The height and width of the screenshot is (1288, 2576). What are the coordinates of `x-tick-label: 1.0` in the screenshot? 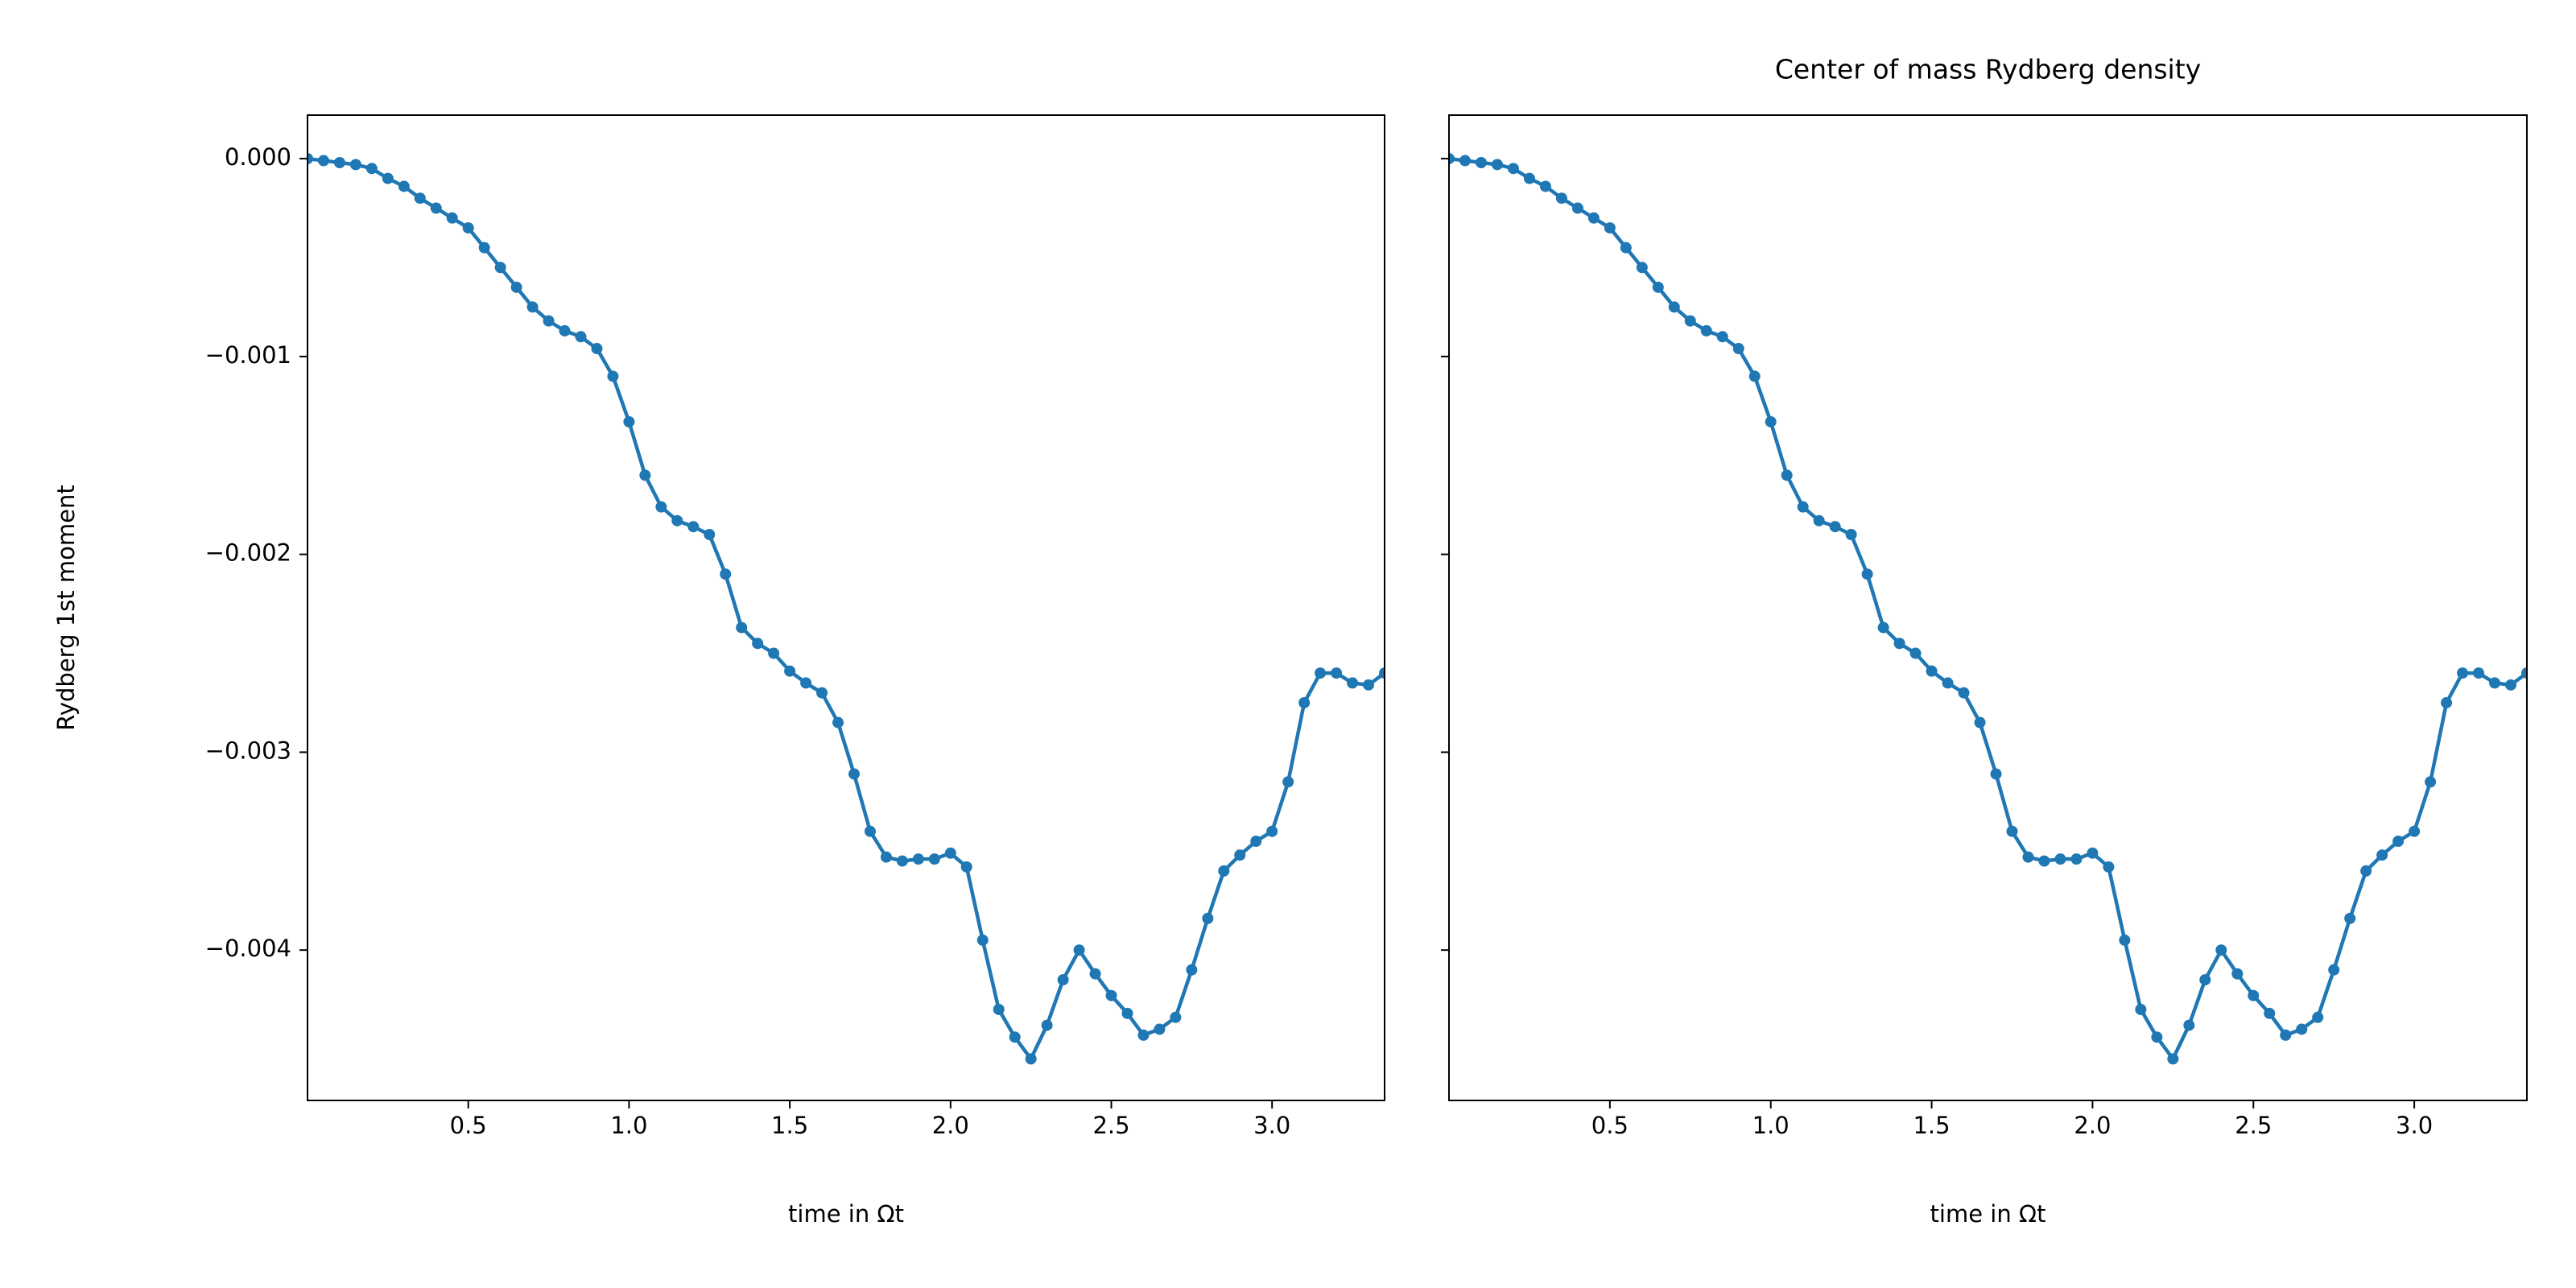 It's located at (628, 1125).